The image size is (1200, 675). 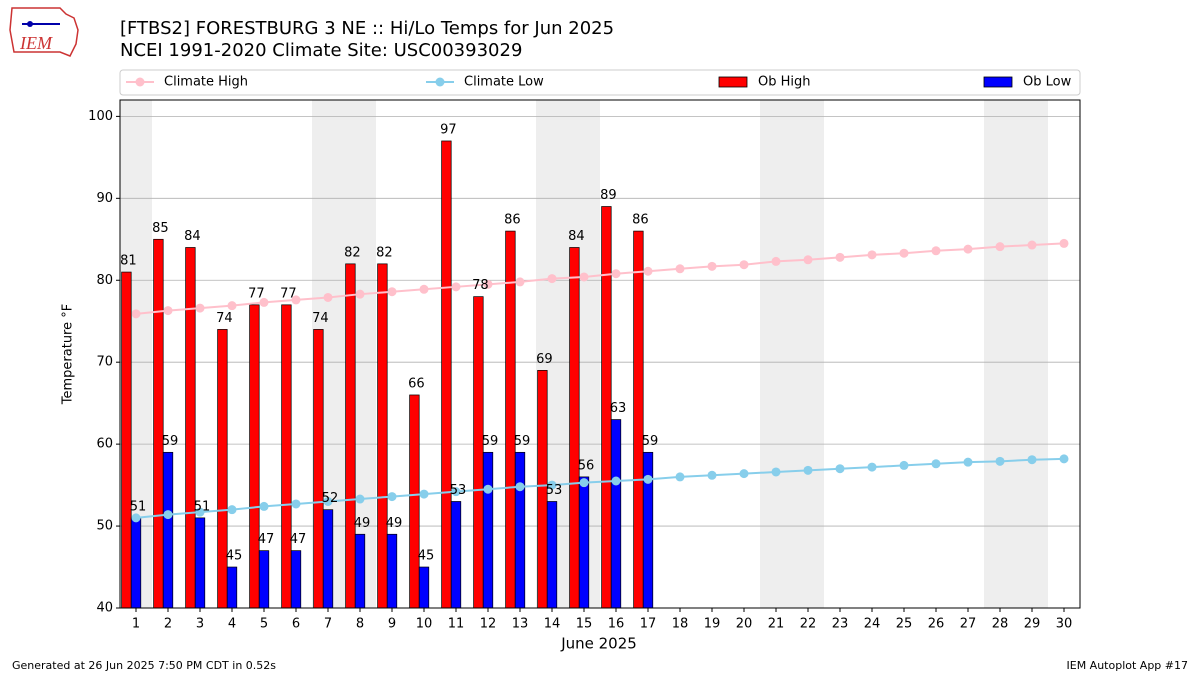 What do you see at coordinates (328, 624) in the screenshot?
I see `x-tick-label: 7` at bounding box center [328, 624].